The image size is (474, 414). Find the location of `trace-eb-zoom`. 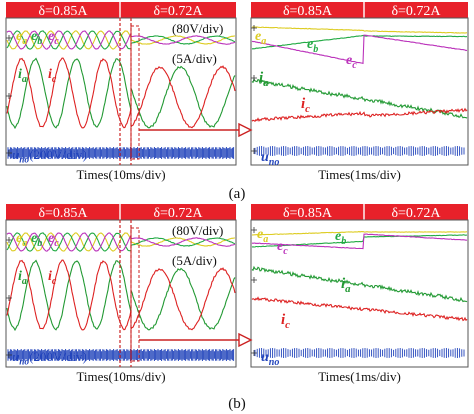

trace-eb-zoom is located at coordinates (359, 42).